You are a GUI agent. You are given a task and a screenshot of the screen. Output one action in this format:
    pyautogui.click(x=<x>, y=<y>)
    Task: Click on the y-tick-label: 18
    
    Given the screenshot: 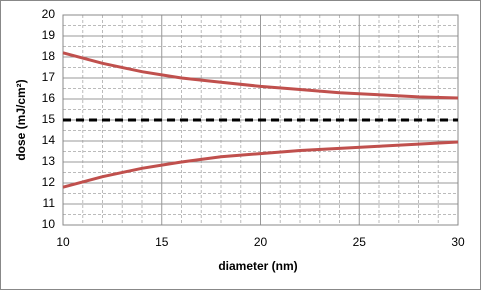 What is the action you would take?
    pyautogui.click(x=49, y=56)
    